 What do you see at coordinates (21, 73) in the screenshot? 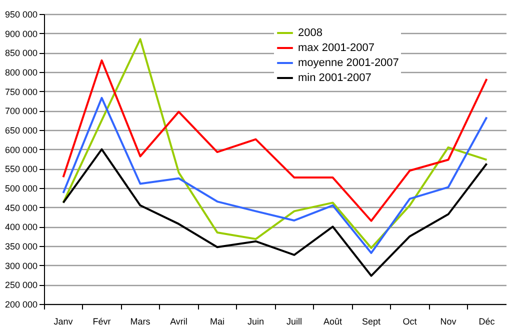
I see `y-tick-label: 800 000` at bounding box center [21, 73].